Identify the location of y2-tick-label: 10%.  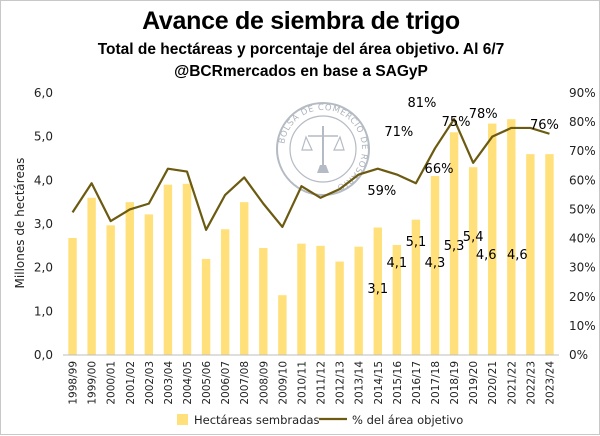
(582, 326).